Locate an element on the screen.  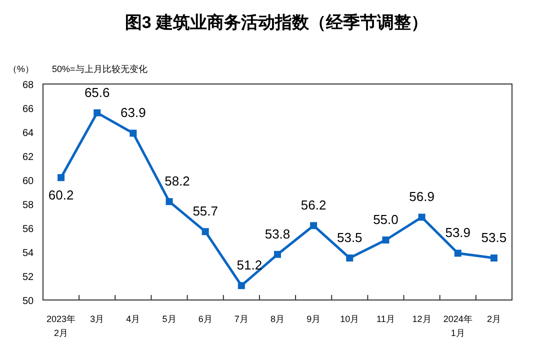
x-tick-label: 5月 is located at coordinates (169, 319).